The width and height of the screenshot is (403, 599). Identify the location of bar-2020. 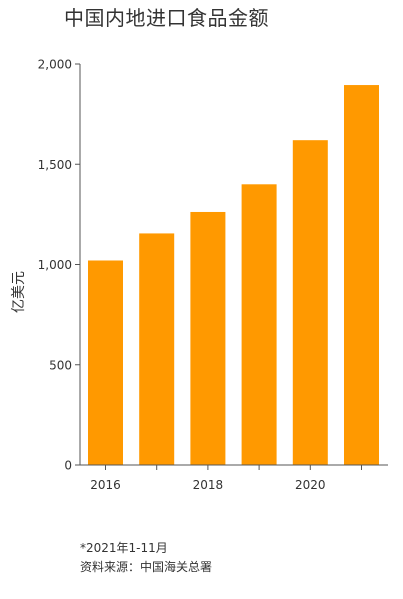
(310, 302).